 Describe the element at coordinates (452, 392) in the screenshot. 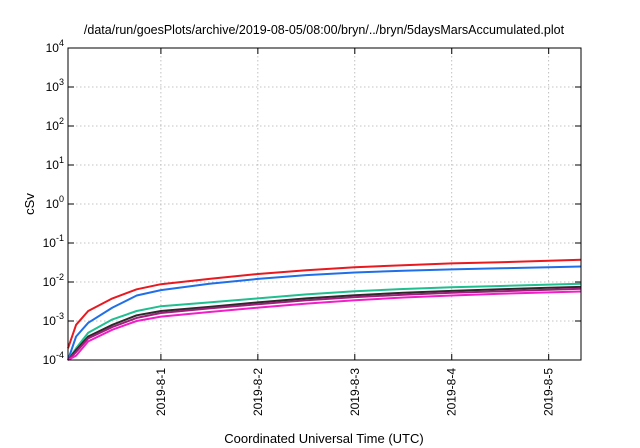

I see `x-tick-label: 2019-8-4` at that location.